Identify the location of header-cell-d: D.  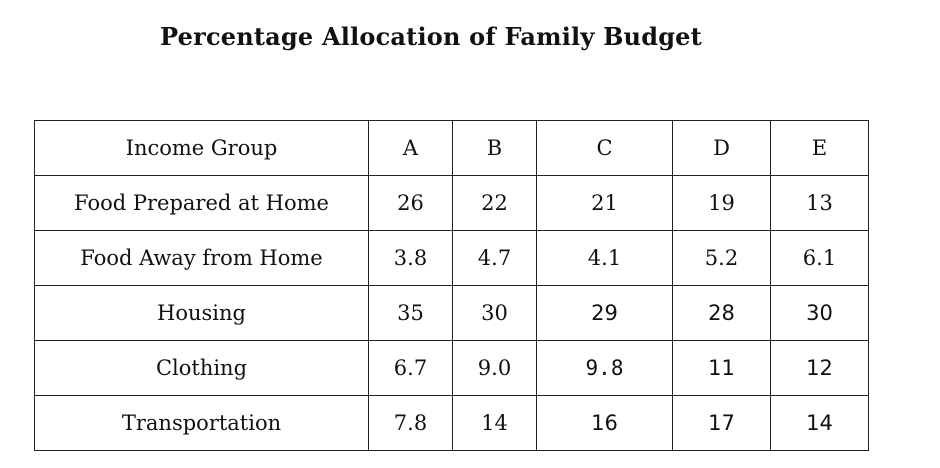
(721, 148).